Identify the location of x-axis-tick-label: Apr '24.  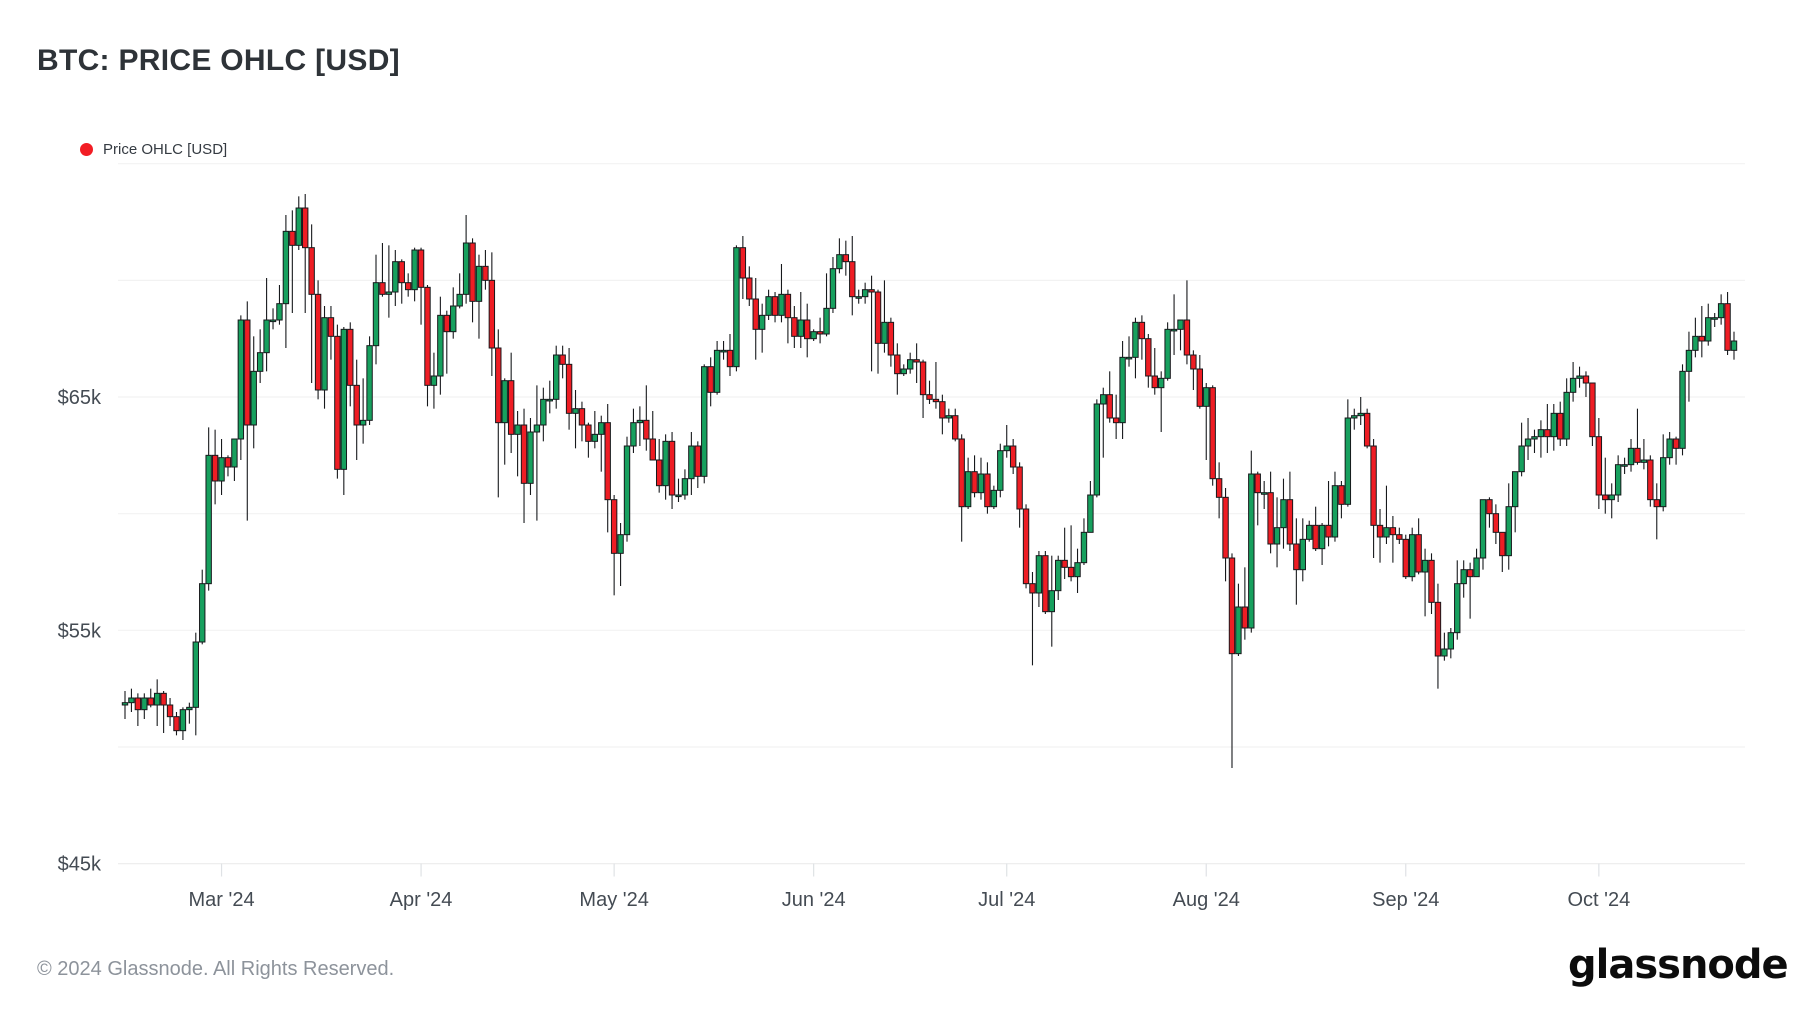
(421, 900).